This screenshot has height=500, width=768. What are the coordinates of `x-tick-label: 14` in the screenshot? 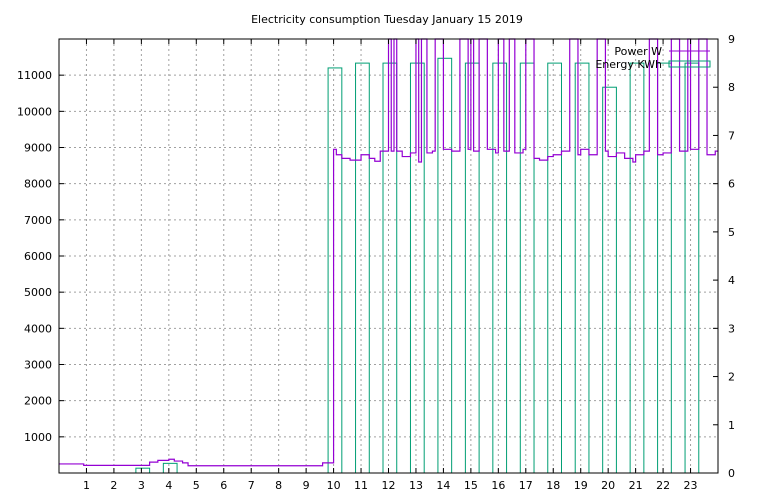 It's located at (443, 485).